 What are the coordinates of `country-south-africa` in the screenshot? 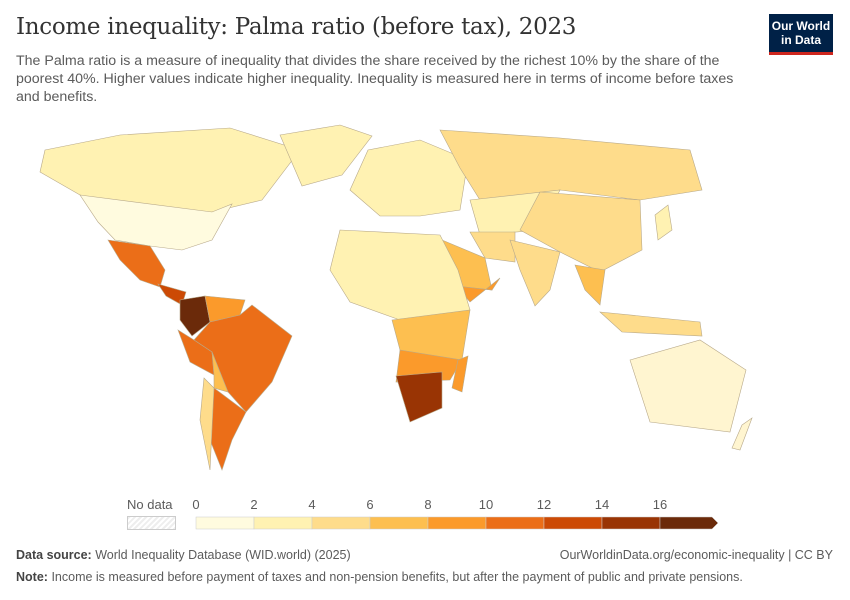 It's located at (419, 397).